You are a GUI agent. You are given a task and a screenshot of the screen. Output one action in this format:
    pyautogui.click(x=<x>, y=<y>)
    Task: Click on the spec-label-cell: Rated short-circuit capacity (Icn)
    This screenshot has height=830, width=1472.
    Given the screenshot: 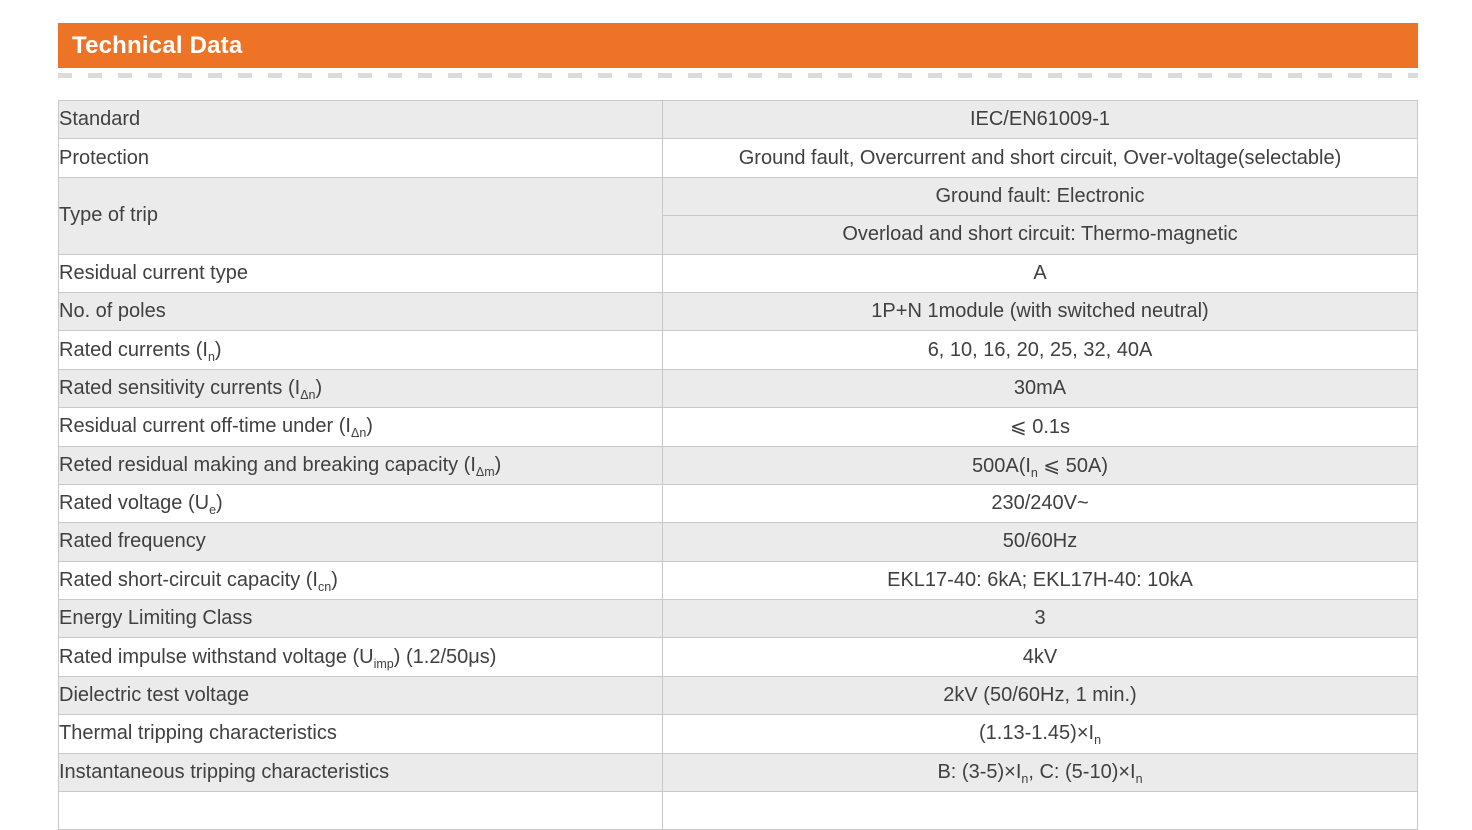 What is the action you would take?
    pyautogui.click(x=360, y=580)
    